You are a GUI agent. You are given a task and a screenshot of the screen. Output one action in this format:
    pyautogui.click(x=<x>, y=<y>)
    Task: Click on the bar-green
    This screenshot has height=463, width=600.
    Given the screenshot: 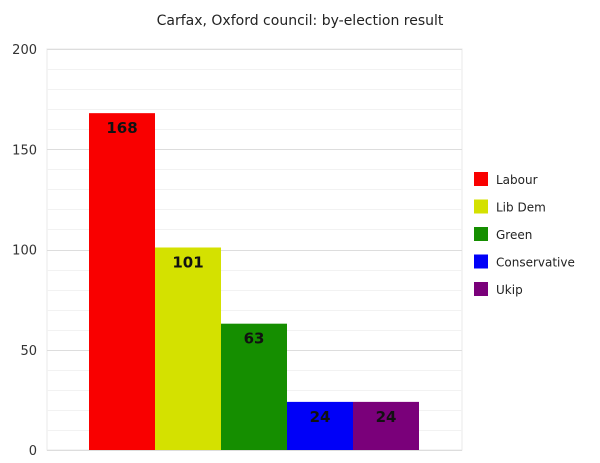 What is the action you would take?
    pyautogui.click(x=254, y=386)
    